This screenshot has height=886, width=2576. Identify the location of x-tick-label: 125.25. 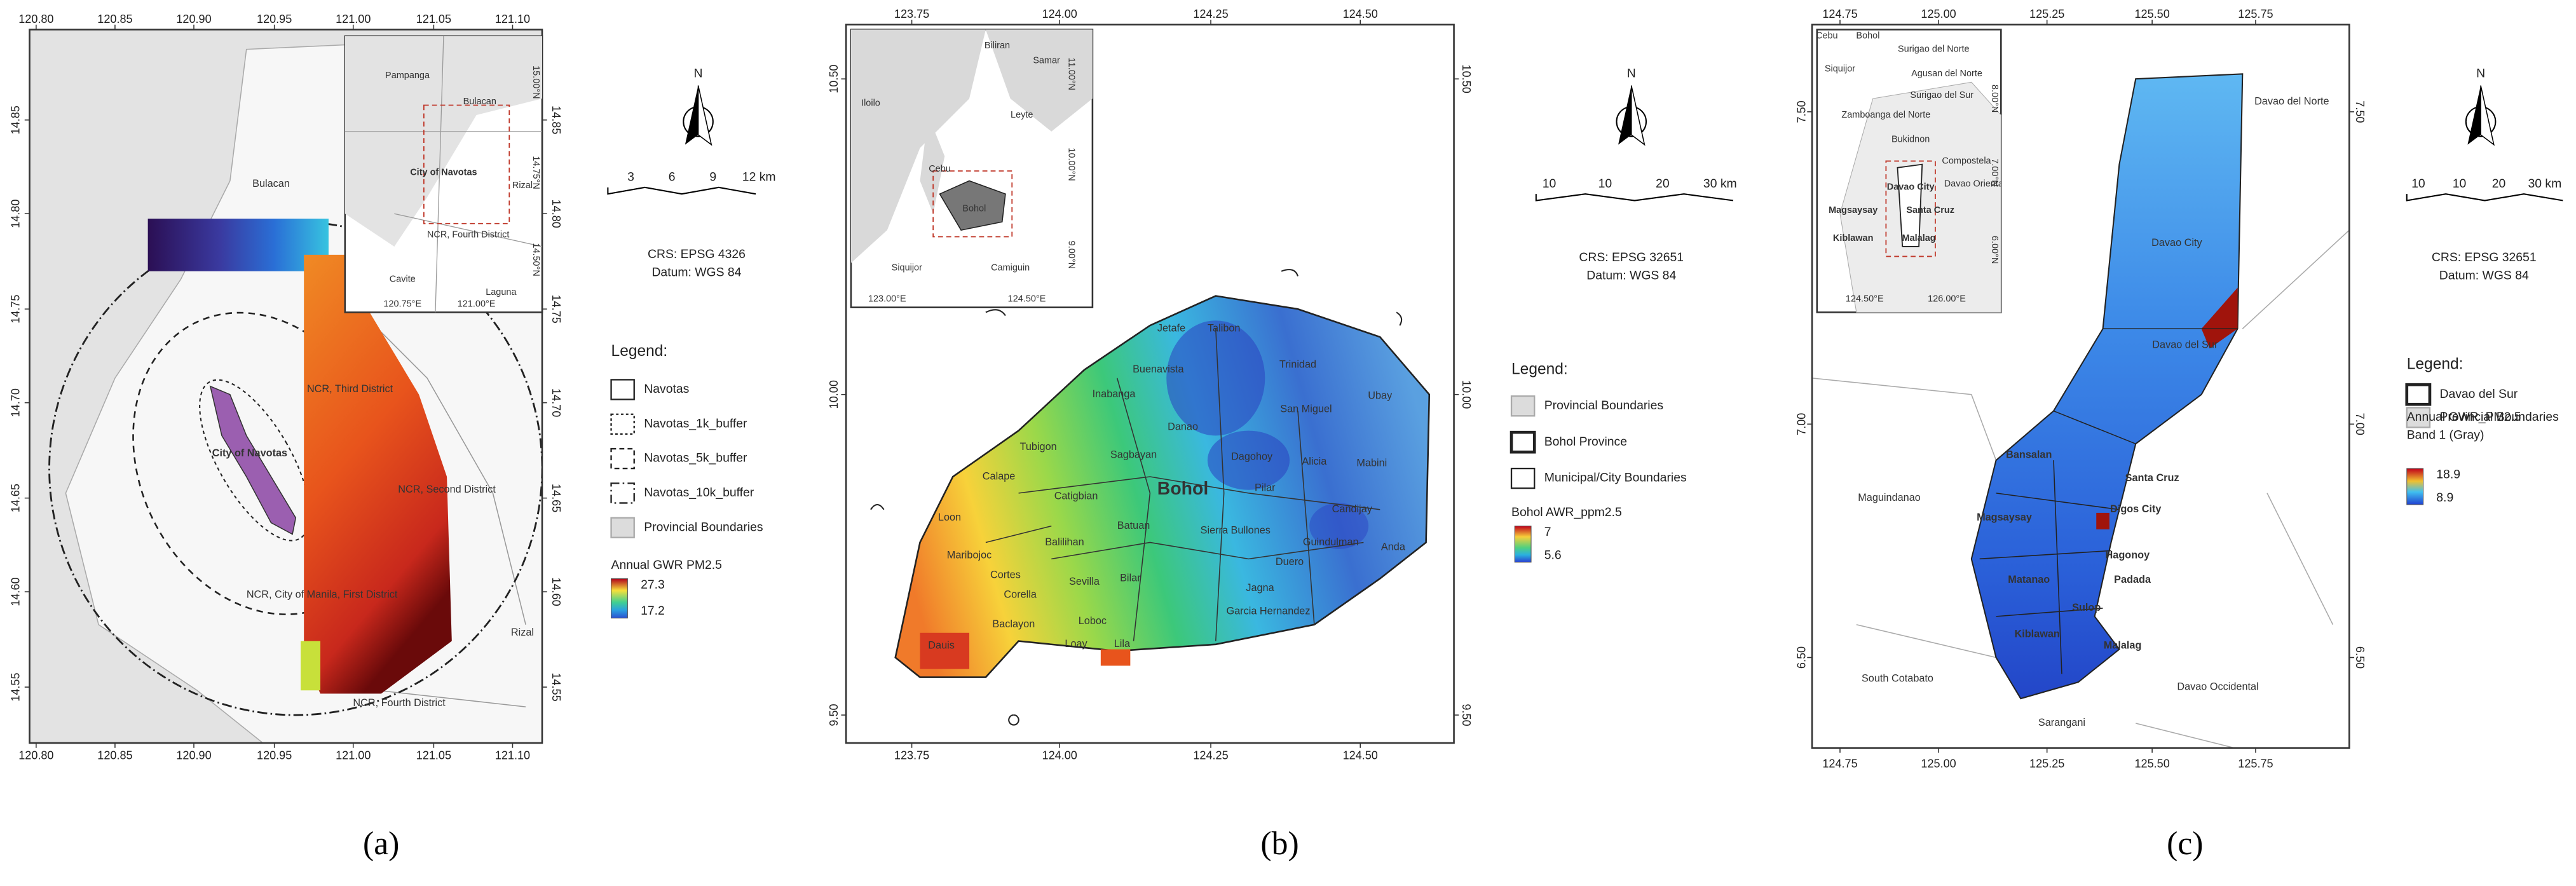
(2046, 14).